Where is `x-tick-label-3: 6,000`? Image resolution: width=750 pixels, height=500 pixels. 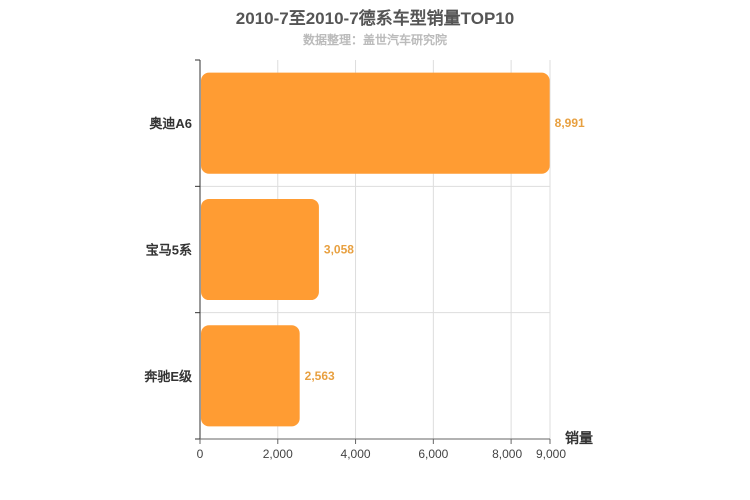 x-tick-label-3: 6,000 is located at coordinates (433, 454).